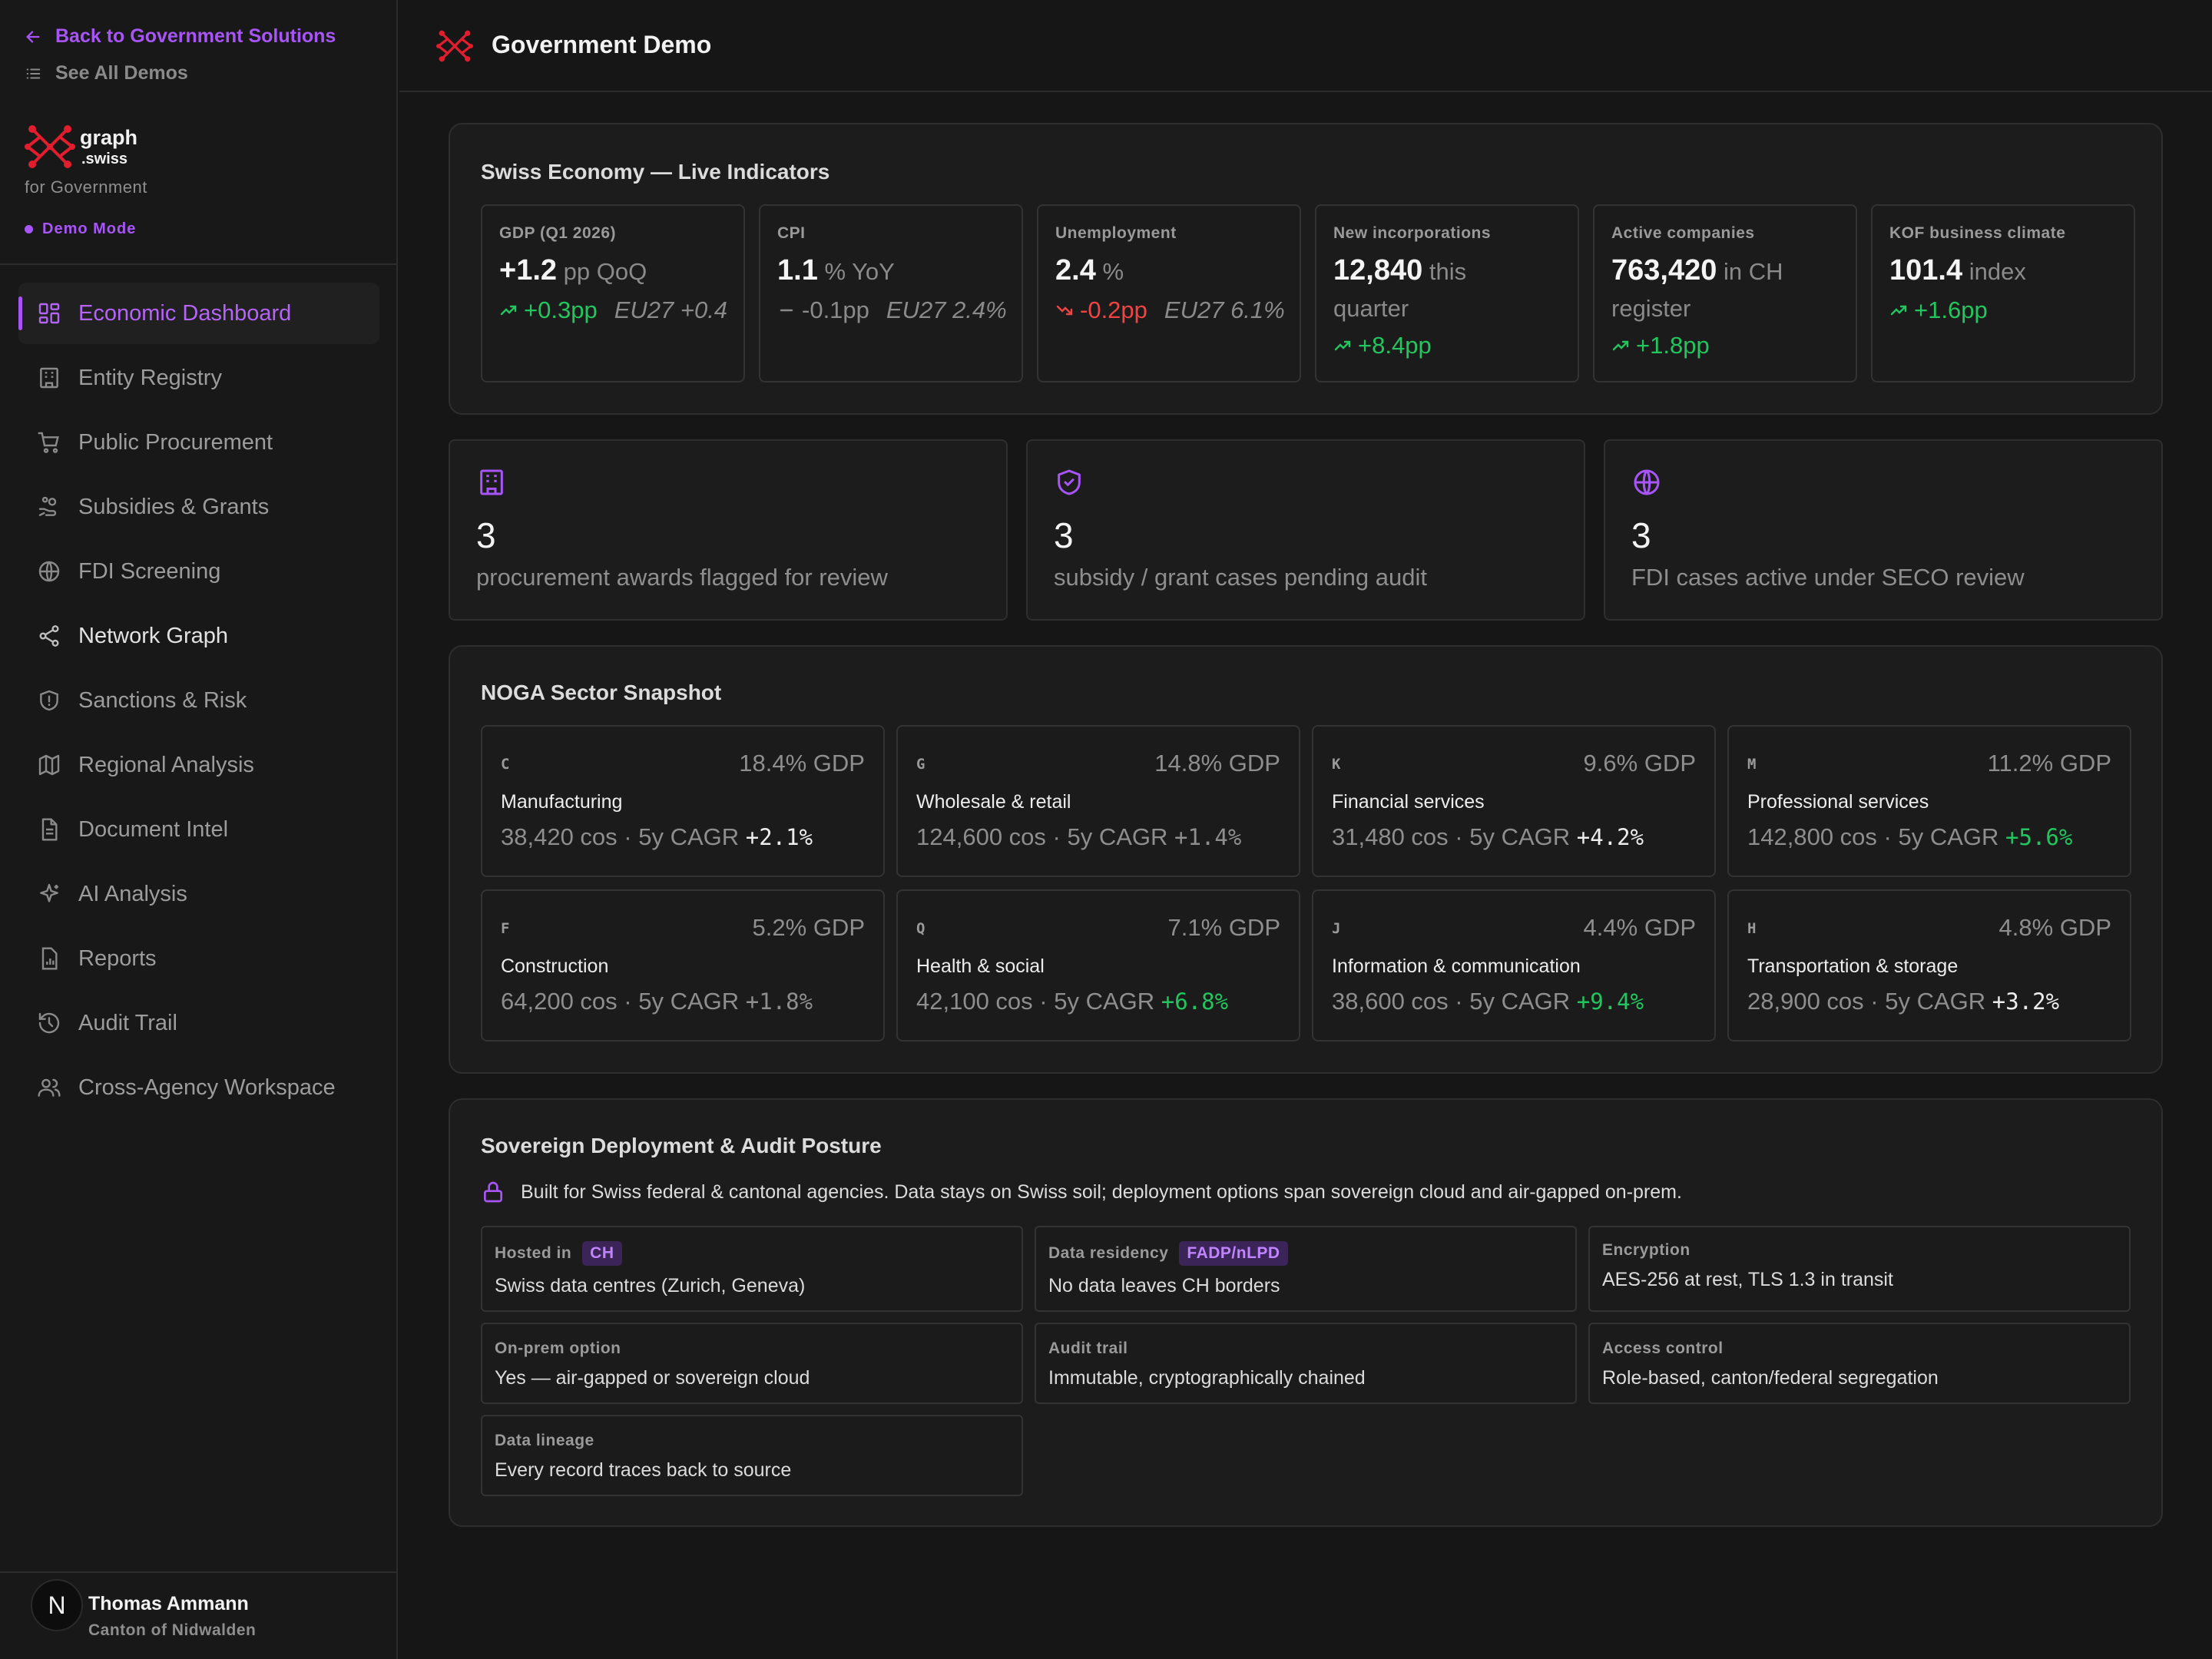 This screenshot has width=2212, height=1659. What do you see at coordinates (682, 577) in the screenshot?
I see `alert-description: procurement awards flagged for review` at bounding box center [682, 577].